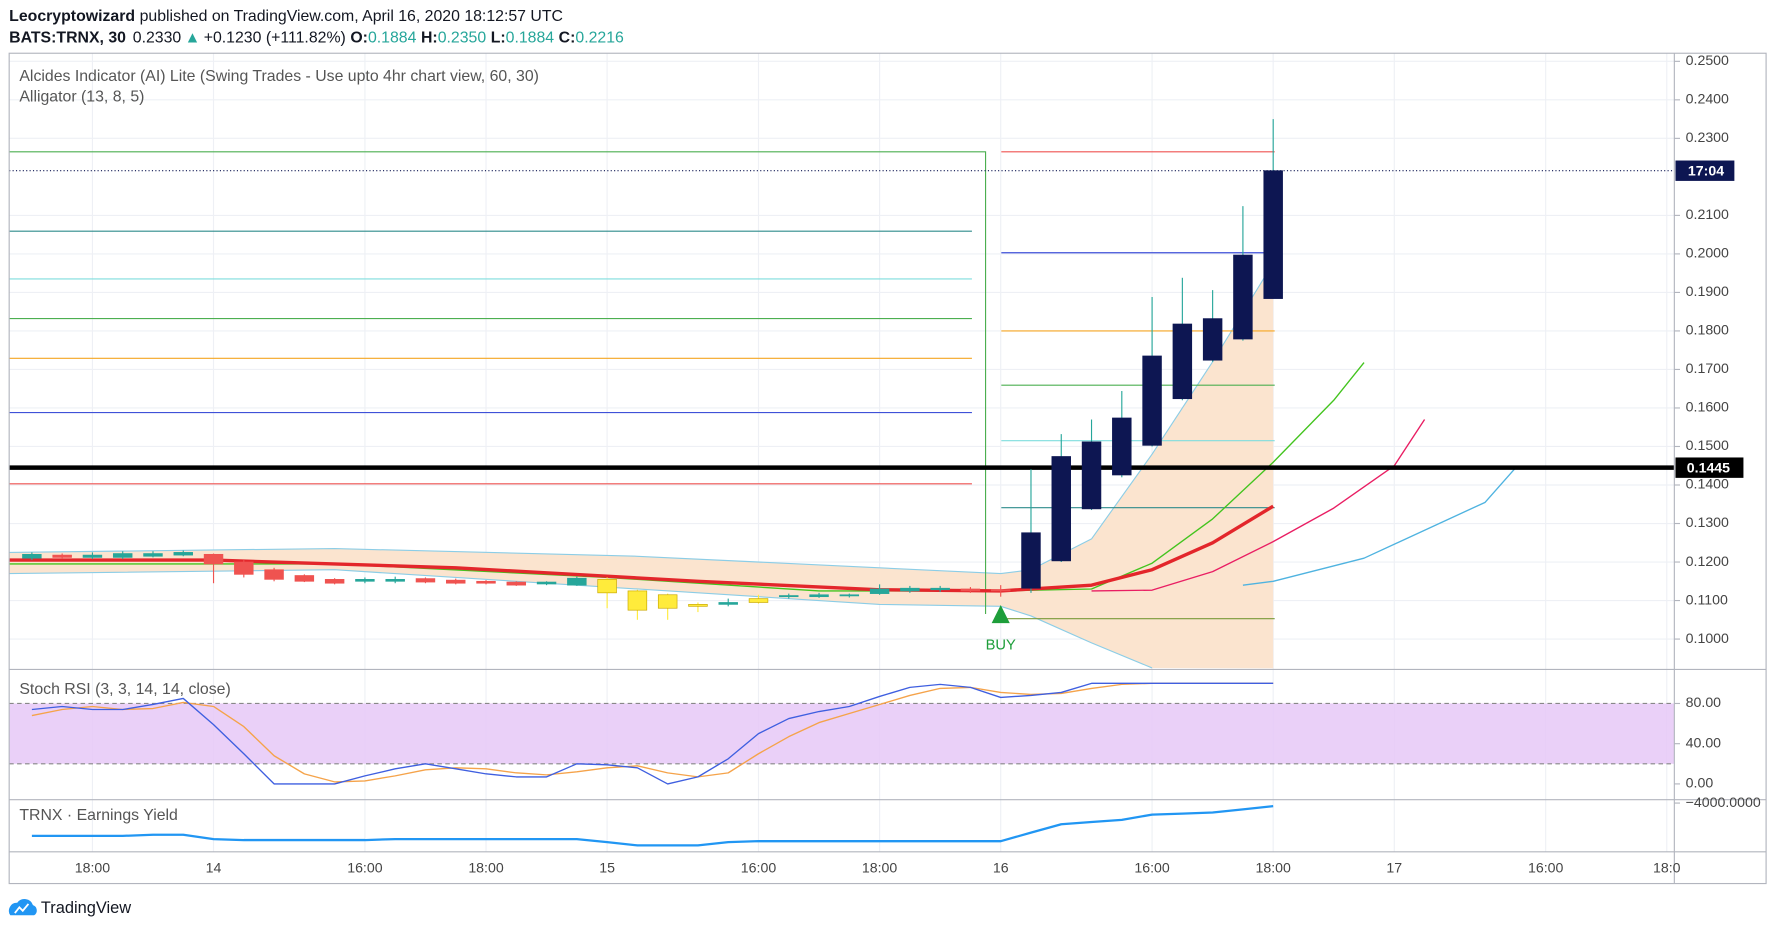 This screenshot has height=930, width=1773. I want to click on stoch-pane, so click(842, 733).